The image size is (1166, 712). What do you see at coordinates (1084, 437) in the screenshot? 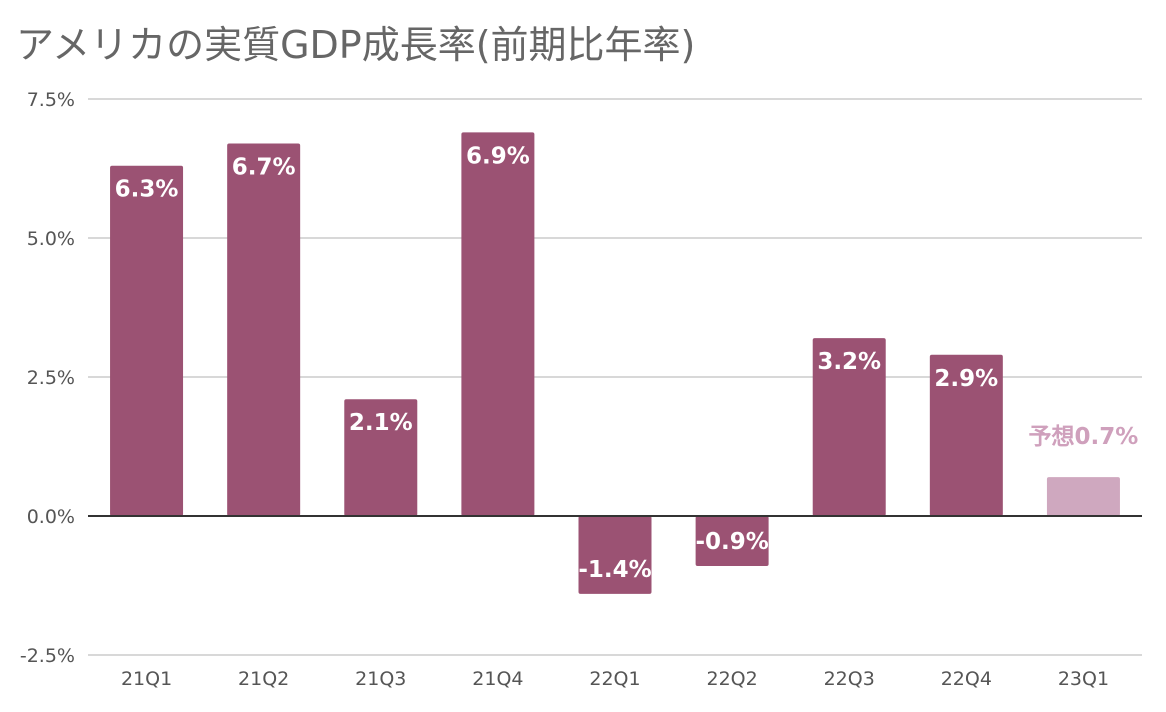
I see `data-label: 予想0.7%` at bounding box center [1084, 437].